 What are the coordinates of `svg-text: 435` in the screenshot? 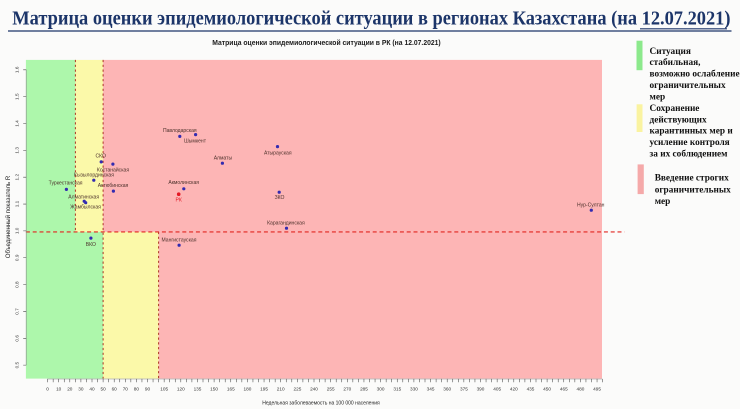 It's located at (531, 389).